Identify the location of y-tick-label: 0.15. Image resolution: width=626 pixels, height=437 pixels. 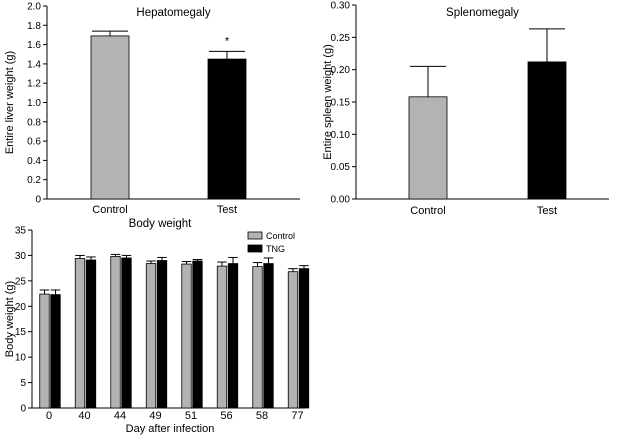
(341, 103).